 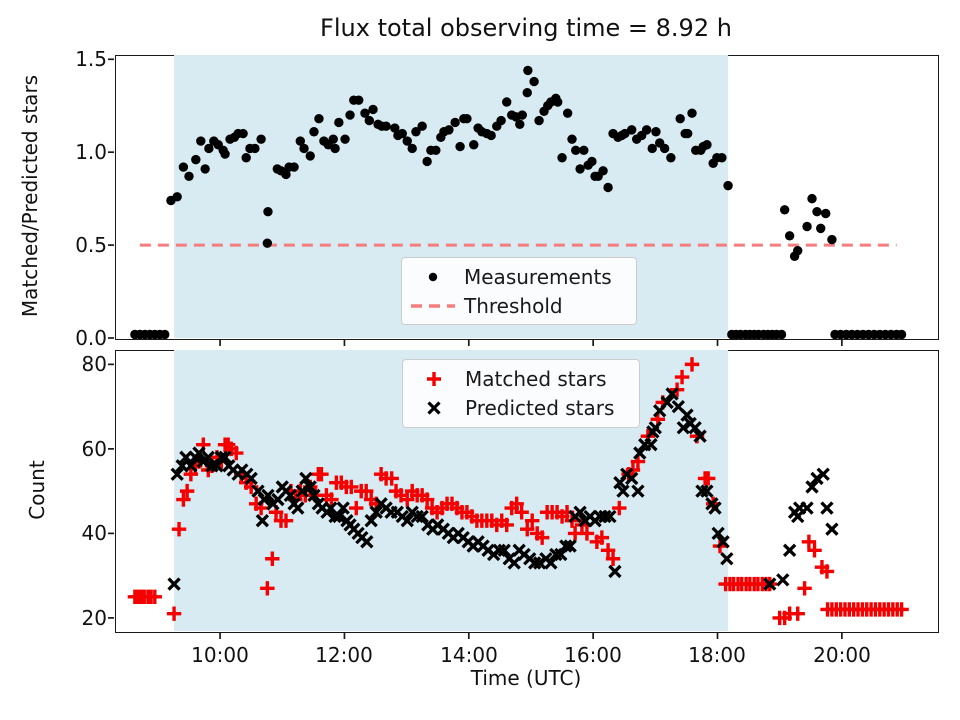 I want to click on count-ytick-80: 80, so click(x=94, y=364).